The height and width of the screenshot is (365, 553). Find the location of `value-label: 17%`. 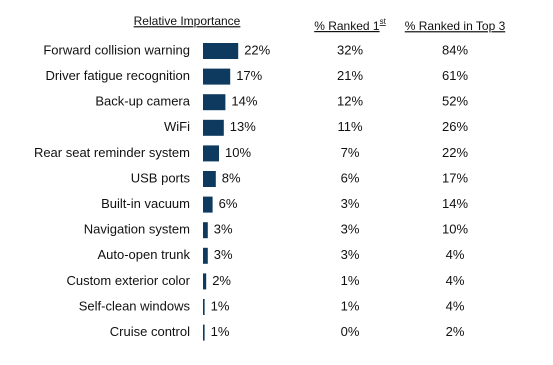

value-label: 17% is located at coordinates (249, 75).